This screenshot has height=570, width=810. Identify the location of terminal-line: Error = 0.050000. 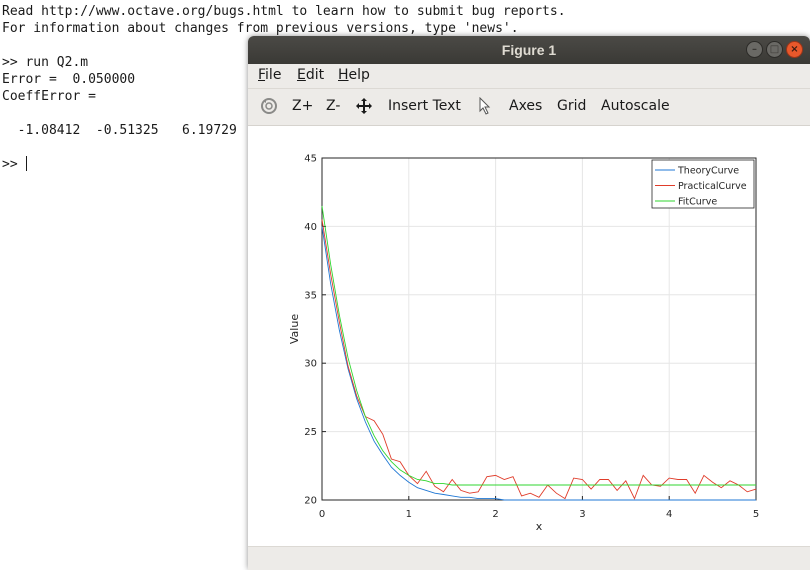
(69, 79).